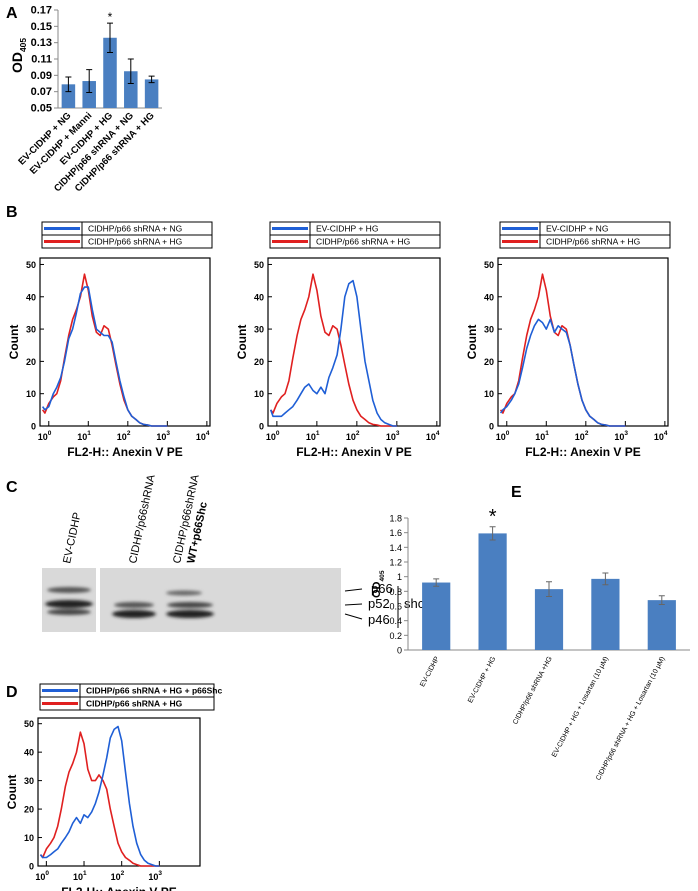 Image resolution: width=698 pixels, height=891 pixels. I want to click on legend-label: EV-CIDHP + NG, so click(577, 229).